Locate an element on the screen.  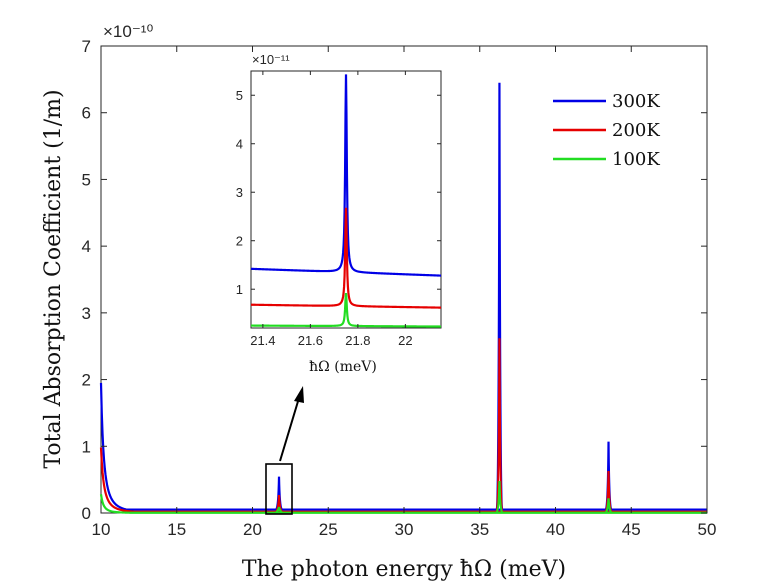
x-tick-label: 10 is located at coordinates (101, 529).